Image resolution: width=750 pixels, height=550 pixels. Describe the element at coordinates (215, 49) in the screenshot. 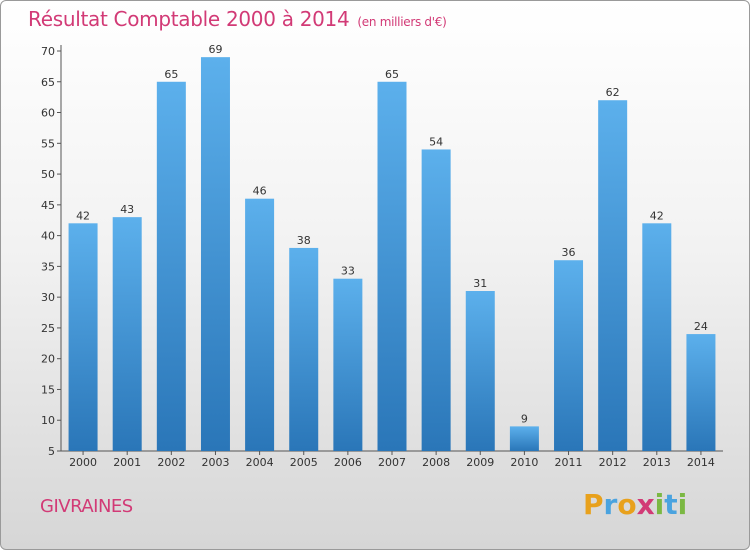

I see `data-label: 69` at that location.